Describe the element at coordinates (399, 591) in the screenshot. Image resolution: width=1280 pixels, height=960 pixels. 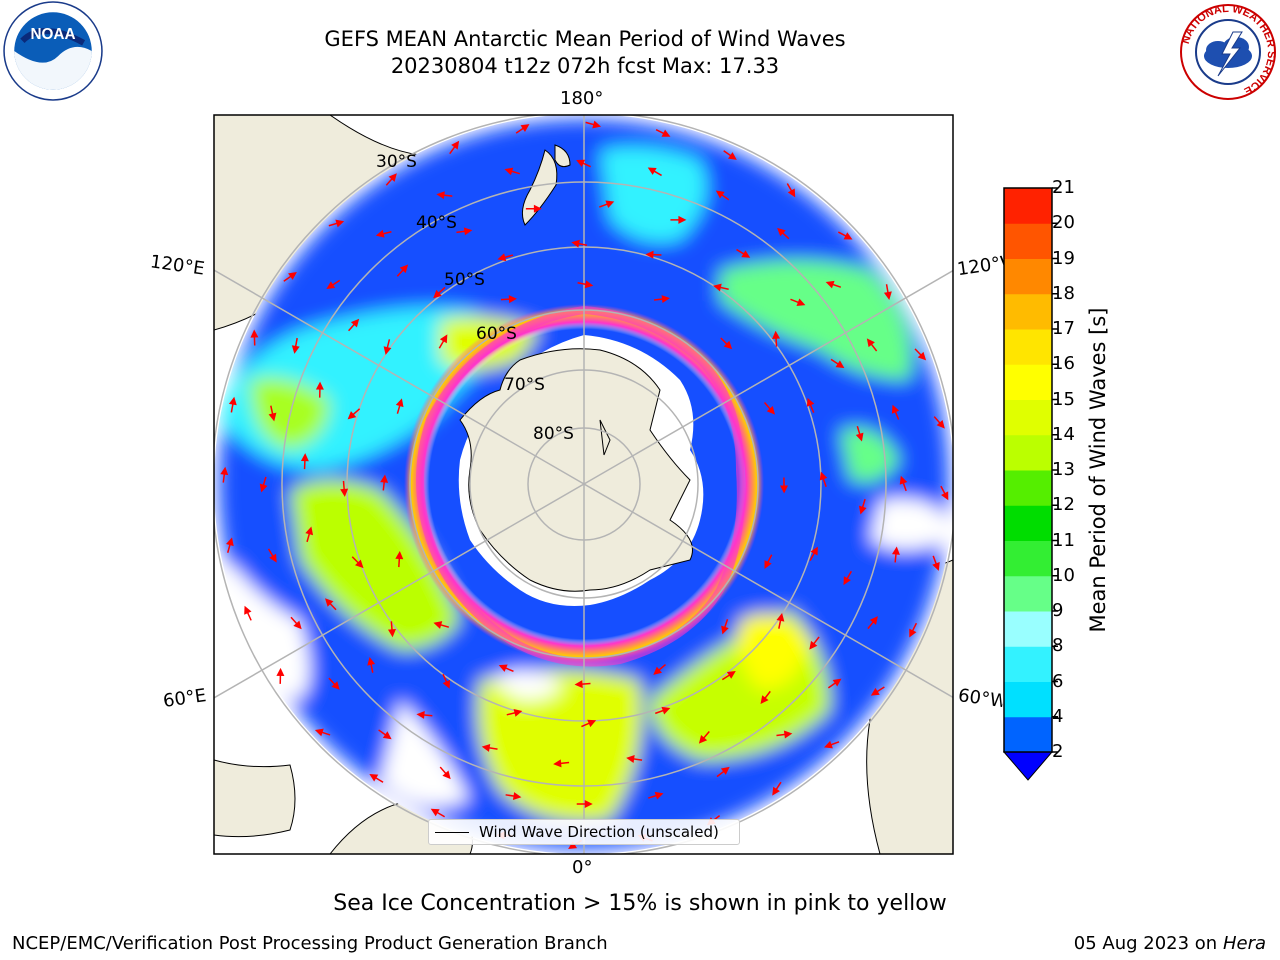
I see `meridian-60e` at that location.